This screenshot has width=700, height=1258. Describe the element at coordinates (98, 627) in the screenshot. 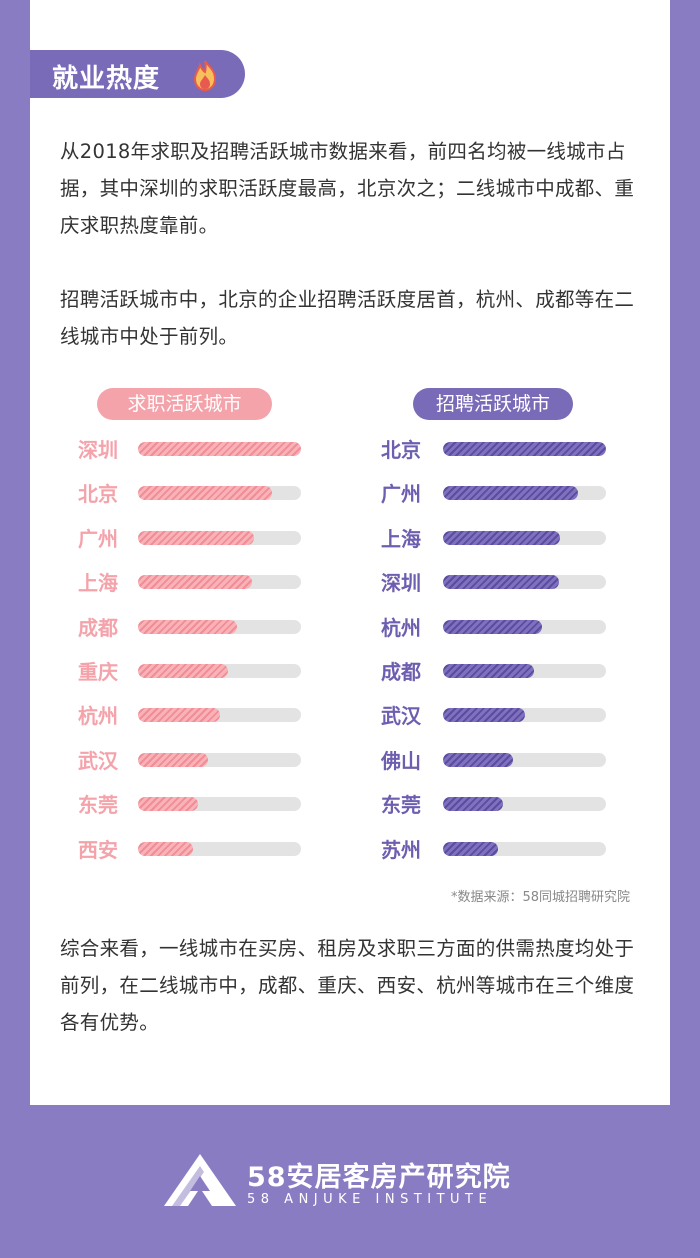

I see `jobseek-city-label: 成都` at that location.